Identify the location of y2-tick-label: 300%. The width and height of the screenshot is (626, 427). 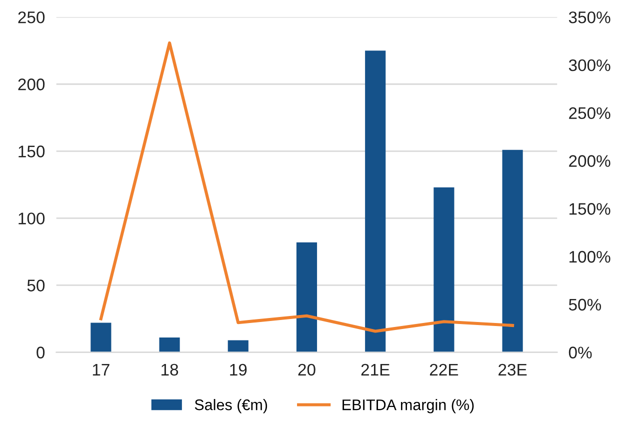
(589, 65).